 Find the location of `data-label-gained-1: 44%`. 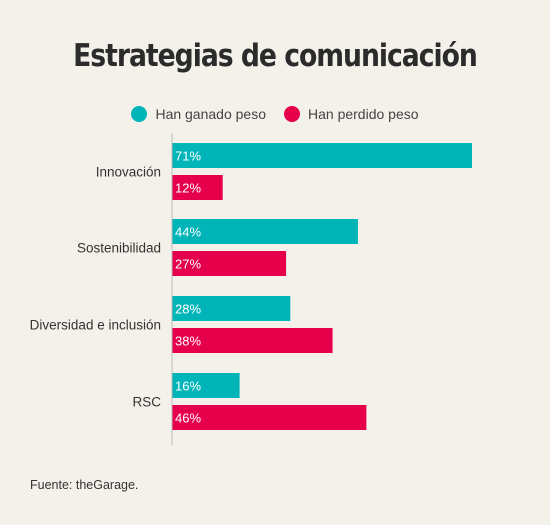

data-label-gained-1: 44% is located at coordinates (188, 232).